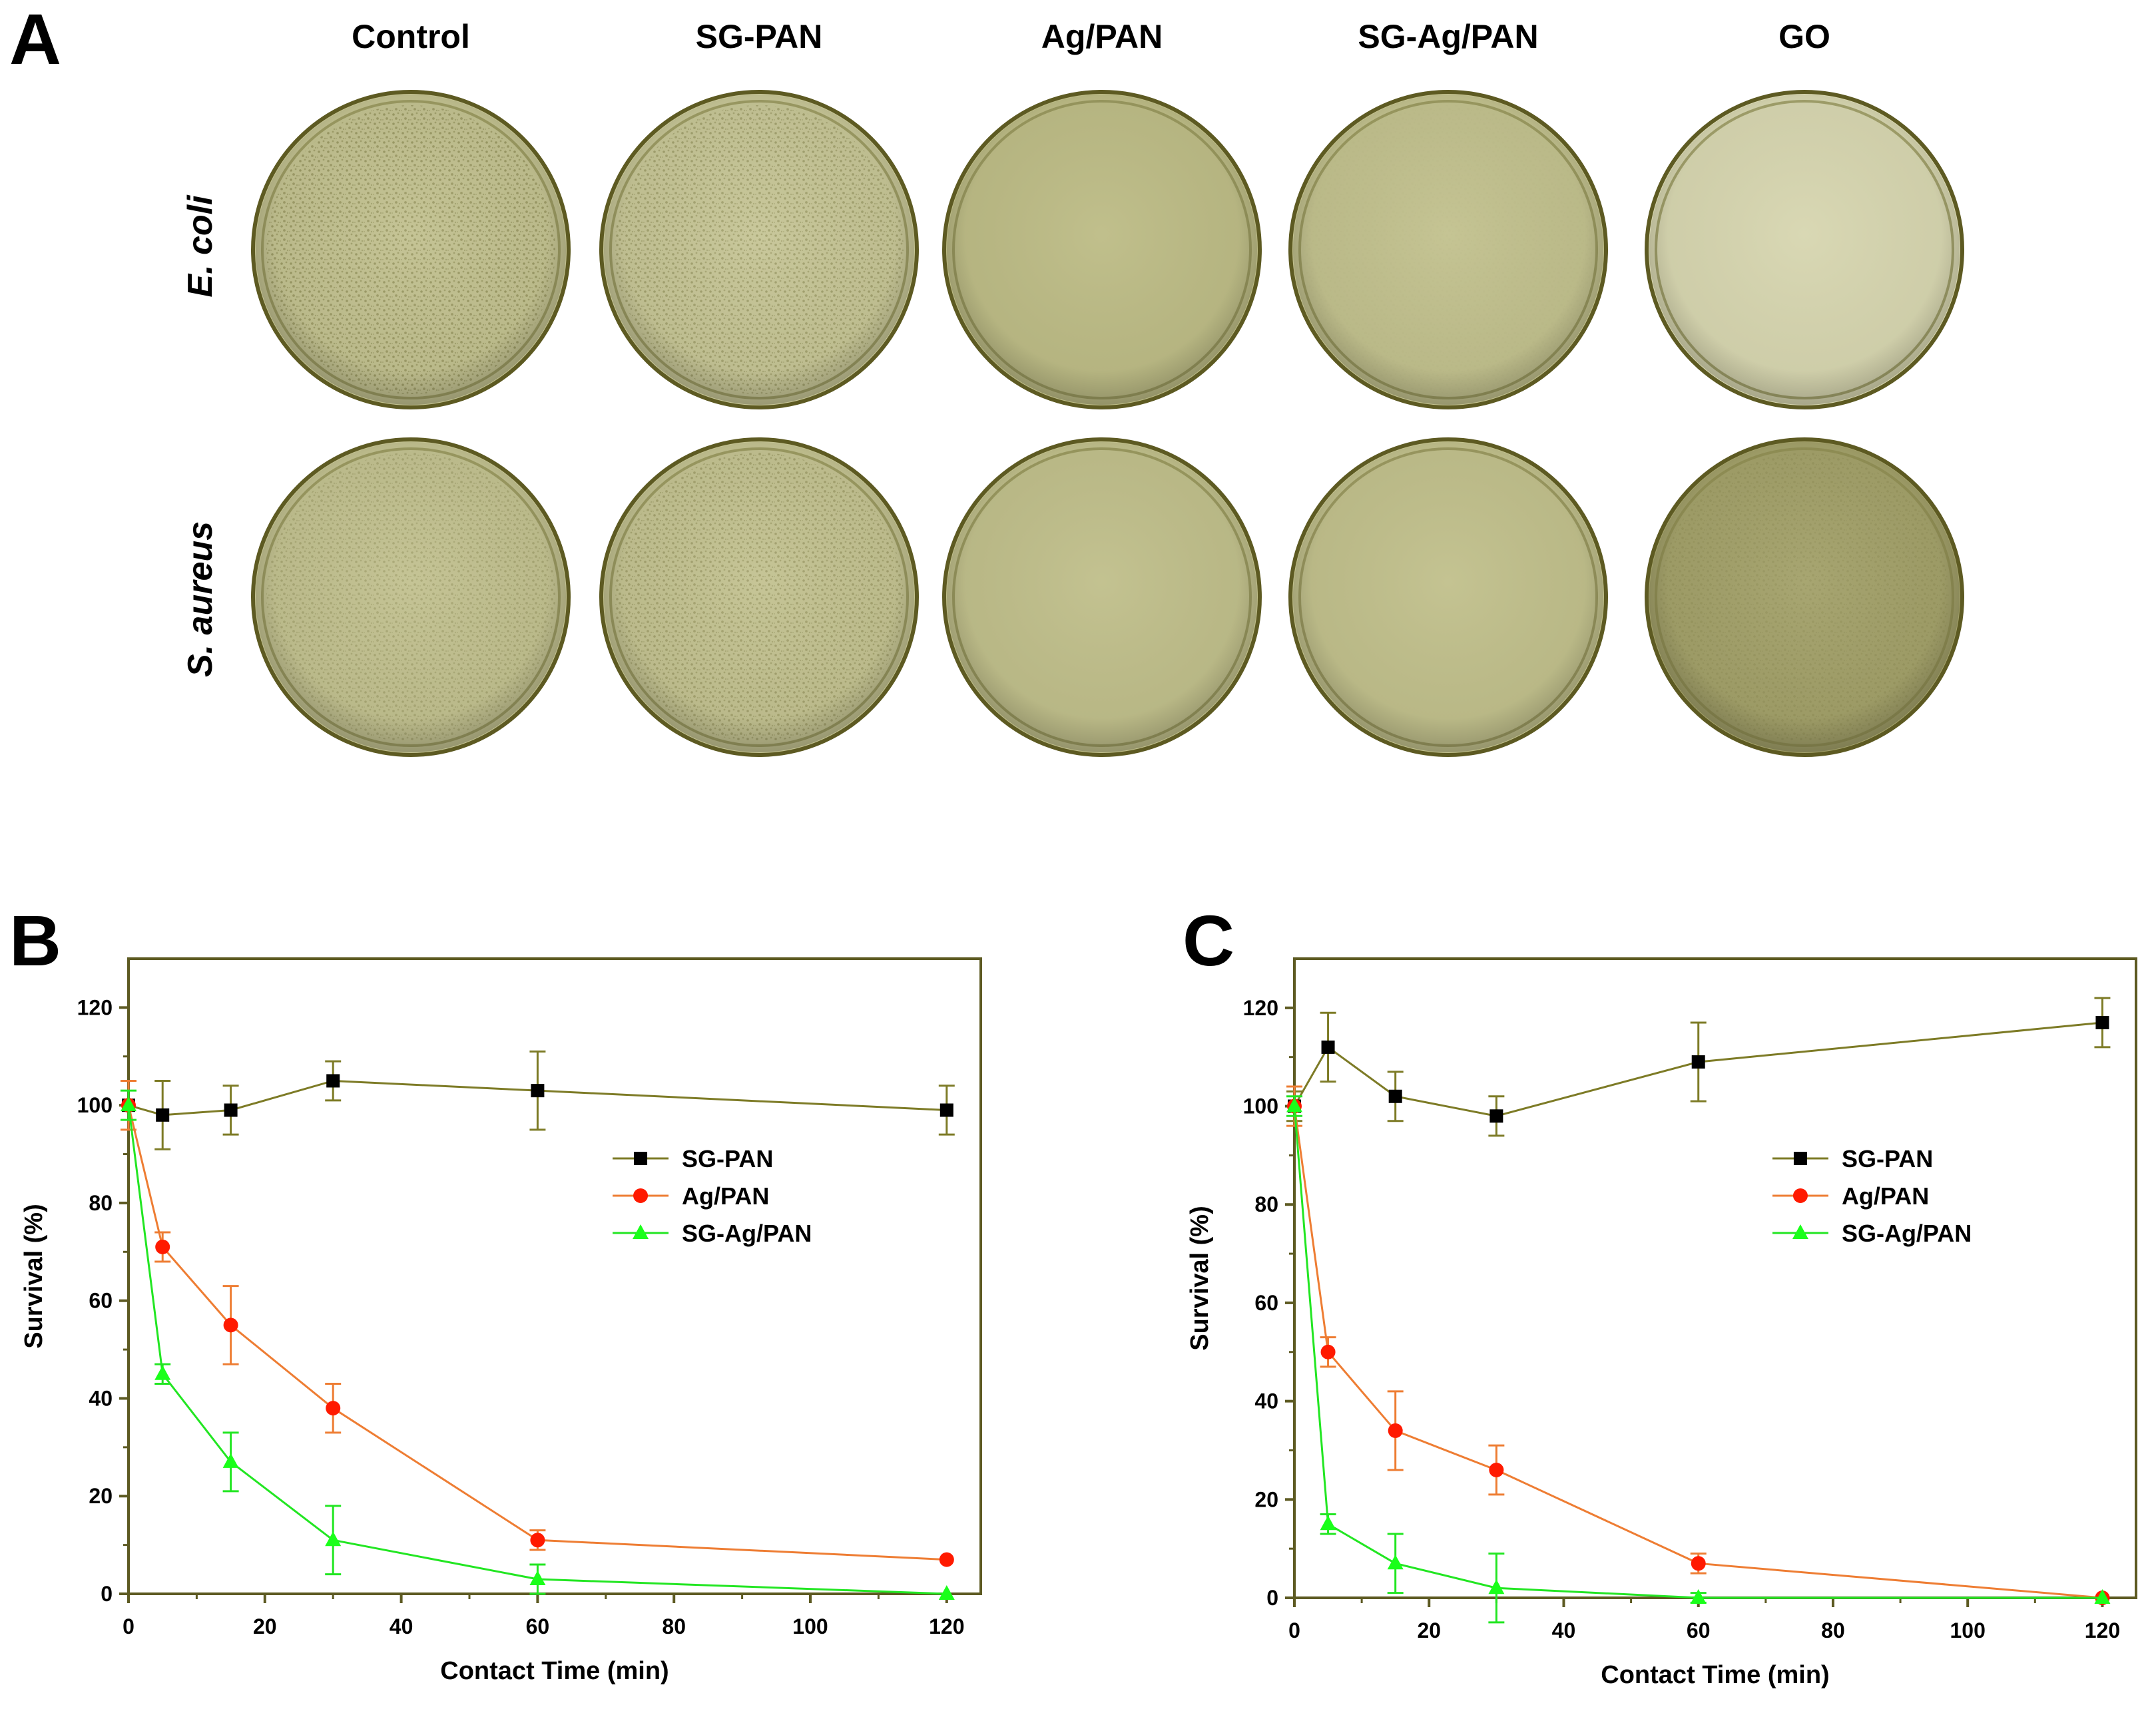  I want to click on plate-e-coli-go, so click(1804, 249).